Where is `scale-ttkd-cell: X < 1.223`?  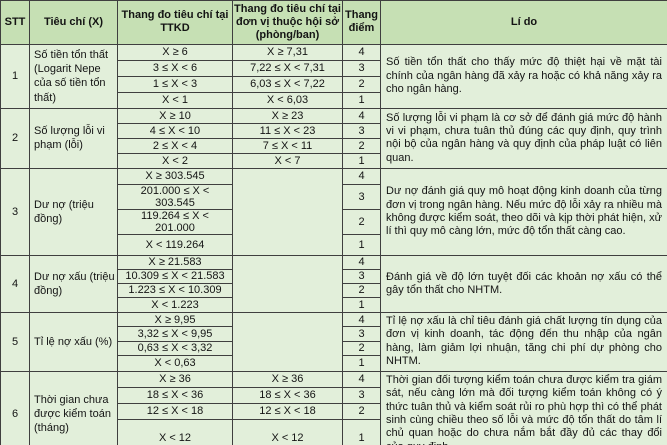
scale-ttkd-cell: X < 1.223 is located at coordinates (175, 304).